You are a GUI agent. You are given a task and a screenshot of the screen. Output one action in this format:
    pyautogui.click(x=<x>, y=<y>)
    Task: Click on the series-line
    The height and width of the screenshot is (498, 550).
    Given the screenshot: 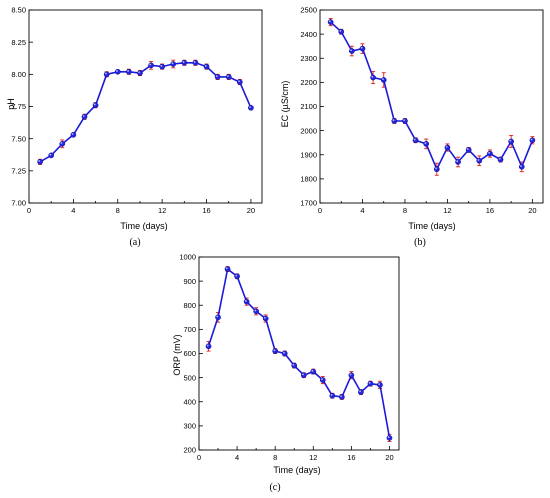 What is the action you would take?
    pyautogui.click(x=299, y=353)
    